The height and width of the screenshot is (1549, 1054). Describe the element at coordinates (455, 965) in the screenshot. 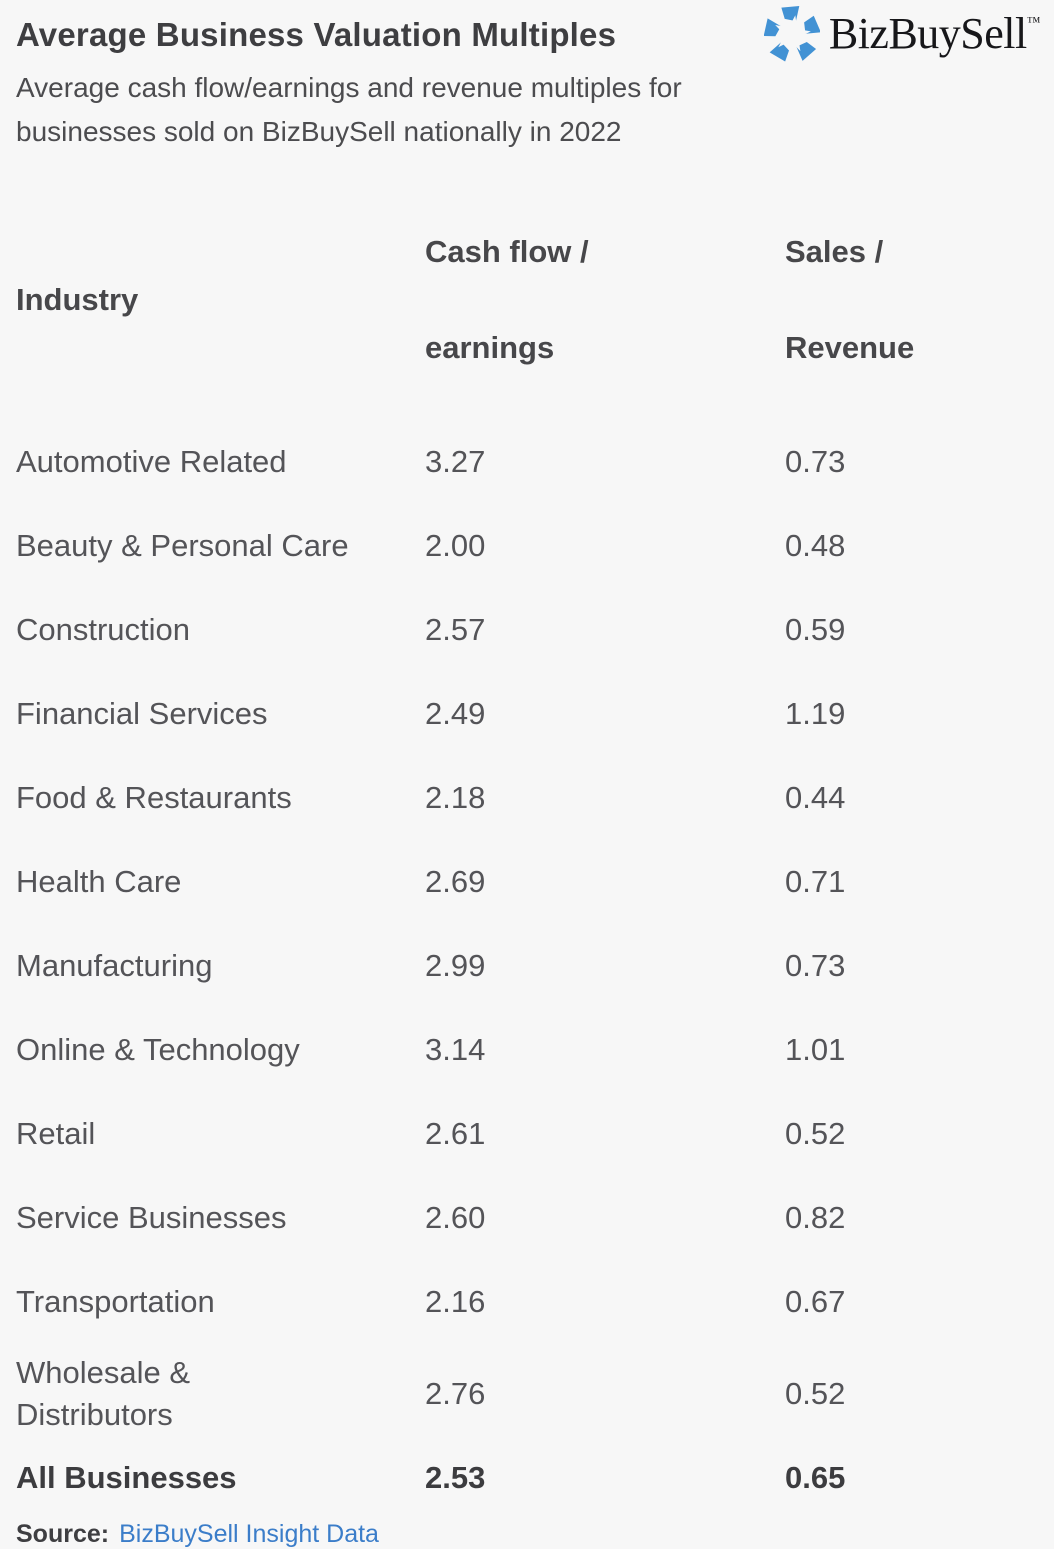

I see `cash-flow-earnings-cell: 2.99` at that location.